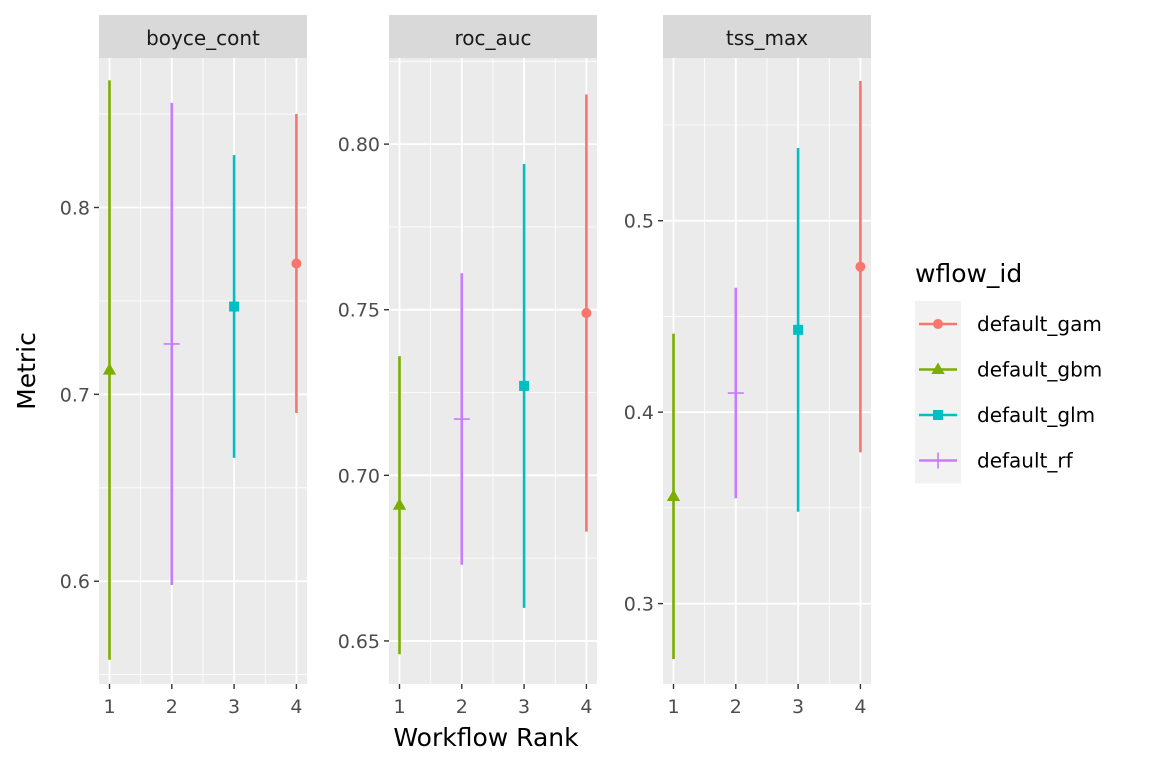 This screenshot has width=1152, height=768. I want to click on y-tick-label: 0.70, so click(359, 476).